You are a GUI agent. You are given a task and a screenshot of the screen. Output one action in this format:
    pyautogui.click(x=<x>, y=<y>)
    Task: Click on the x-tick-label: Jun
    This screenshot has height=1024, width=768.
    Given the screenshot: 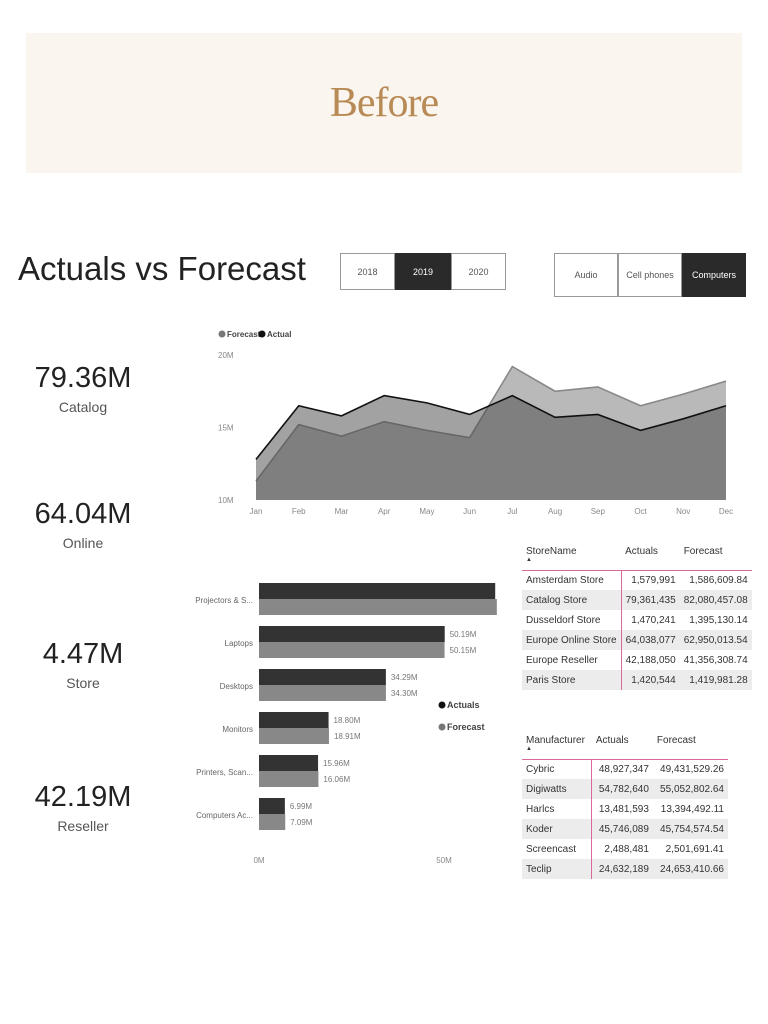 What is the action you would take?
    pyautogui.click(x=469, y=511)
    